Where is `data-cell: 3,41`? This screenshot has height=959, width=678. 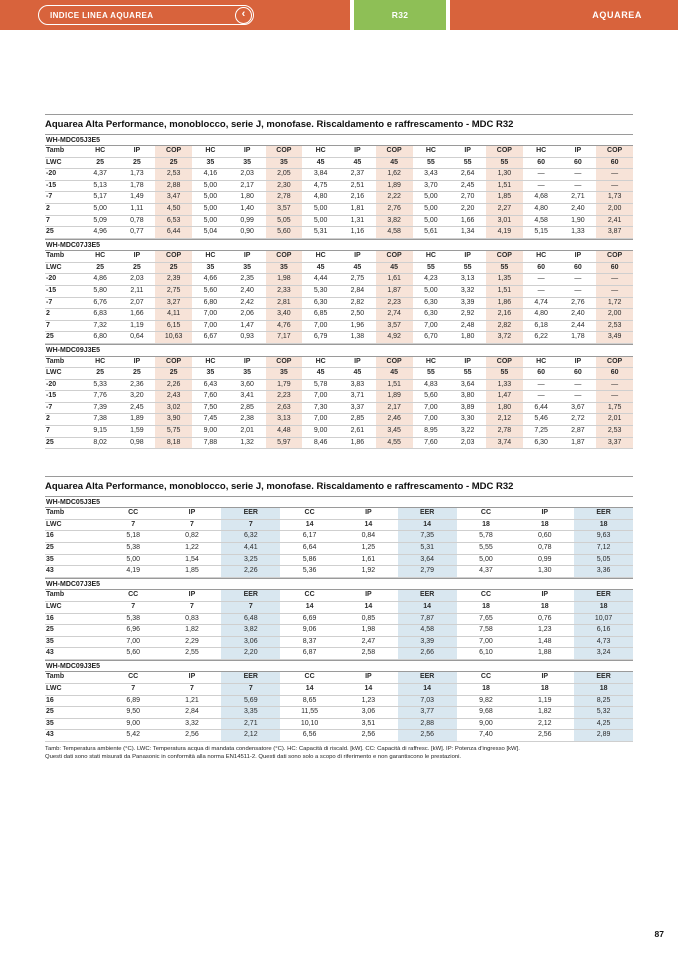
data-cell: 3,41 is located at coordinates (247, 396).